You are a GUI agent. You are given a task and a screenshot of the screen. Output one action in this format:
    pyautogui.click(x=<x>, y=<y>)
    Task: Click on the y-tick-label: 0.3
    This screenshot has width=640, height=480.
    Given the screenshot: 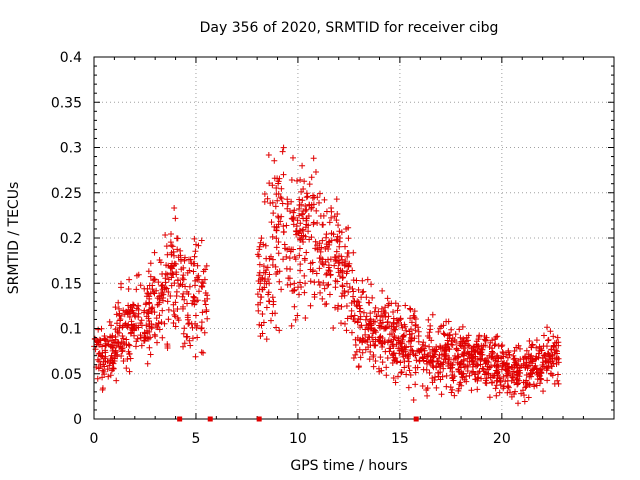 What is the action you would take?
    pyautogui.click(x=71, y=149)
    